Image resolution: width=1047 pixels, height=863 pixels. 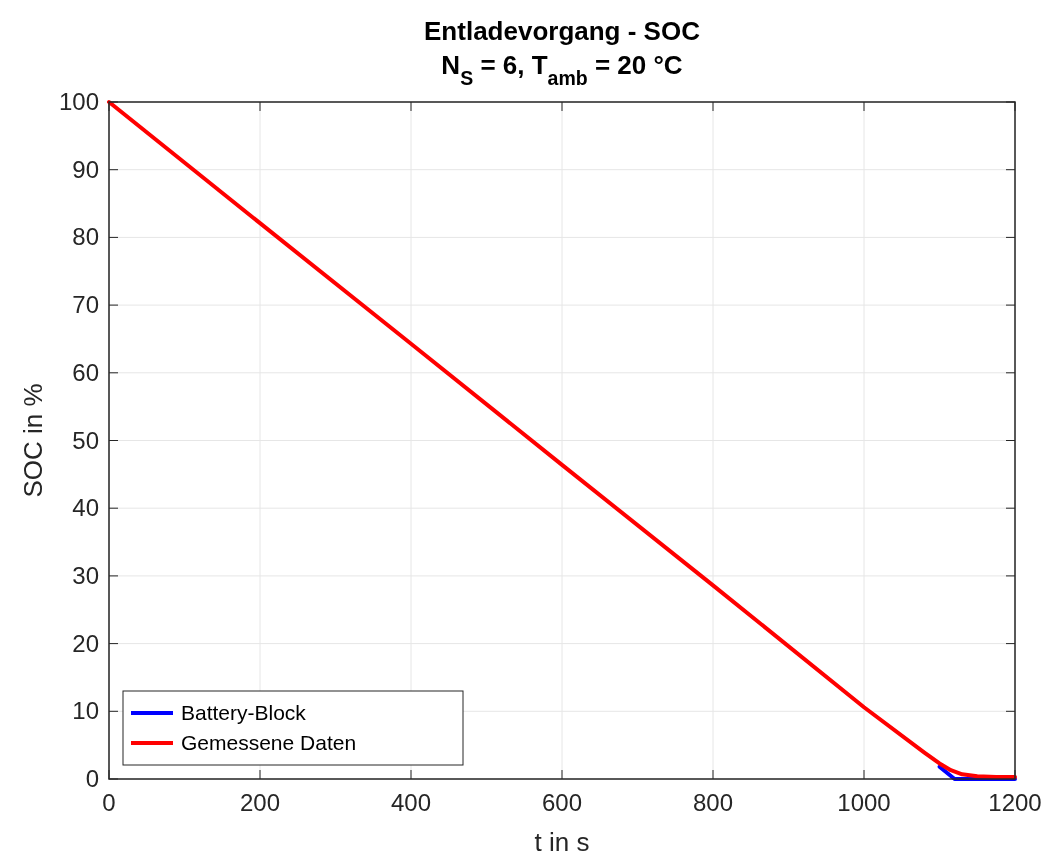 I want to click on y-tick-label: 50, so click(x=85, y=440).